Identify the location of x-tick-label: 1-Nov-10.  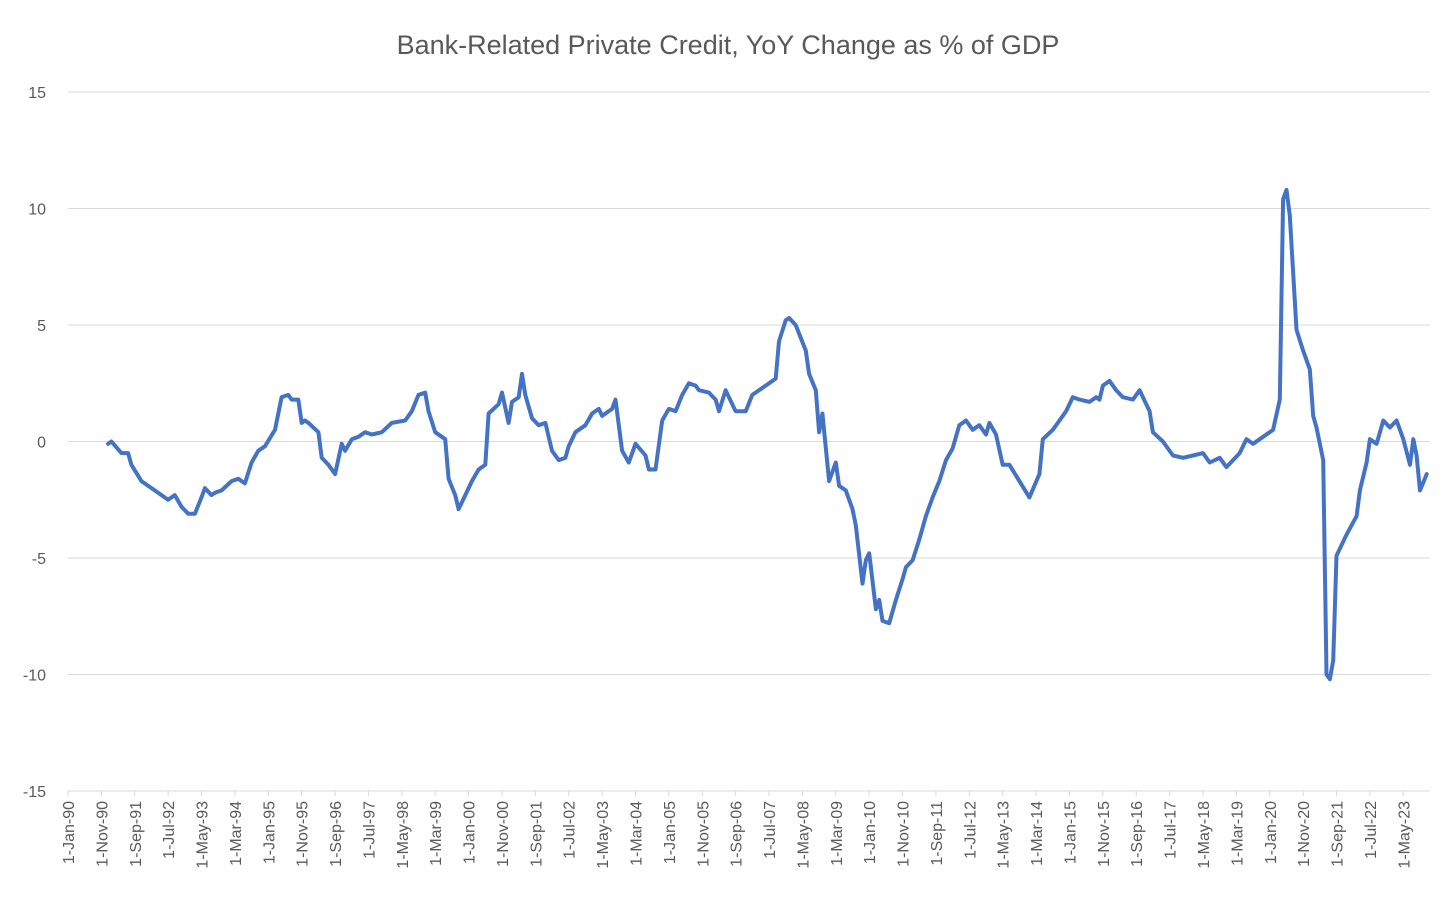
(904, 834).